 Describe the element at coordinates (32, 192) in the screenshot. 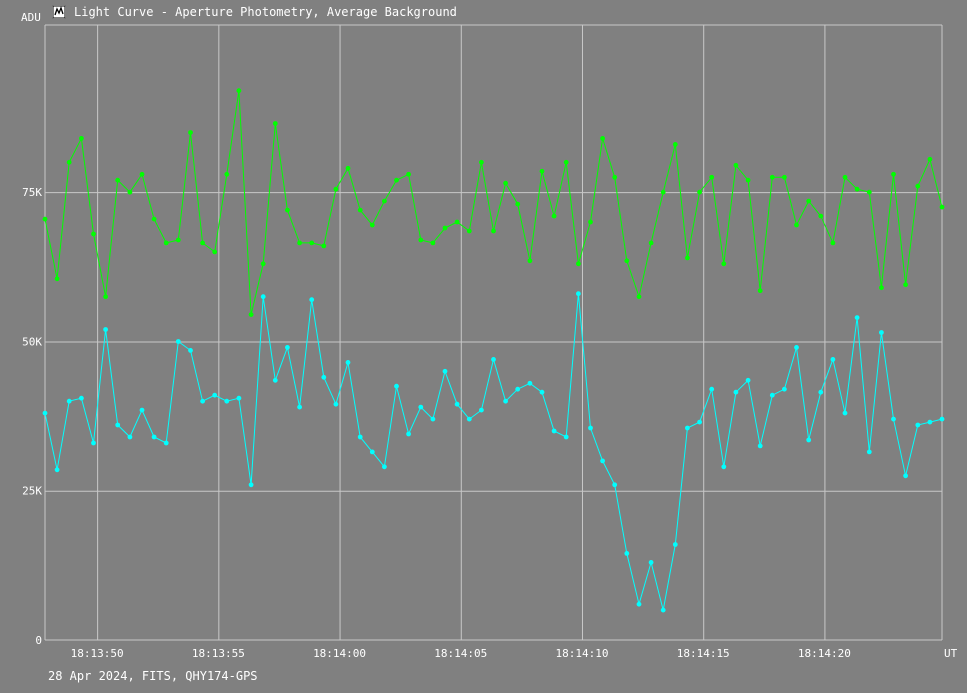

I see `y-tick-label: 75K` at that location.